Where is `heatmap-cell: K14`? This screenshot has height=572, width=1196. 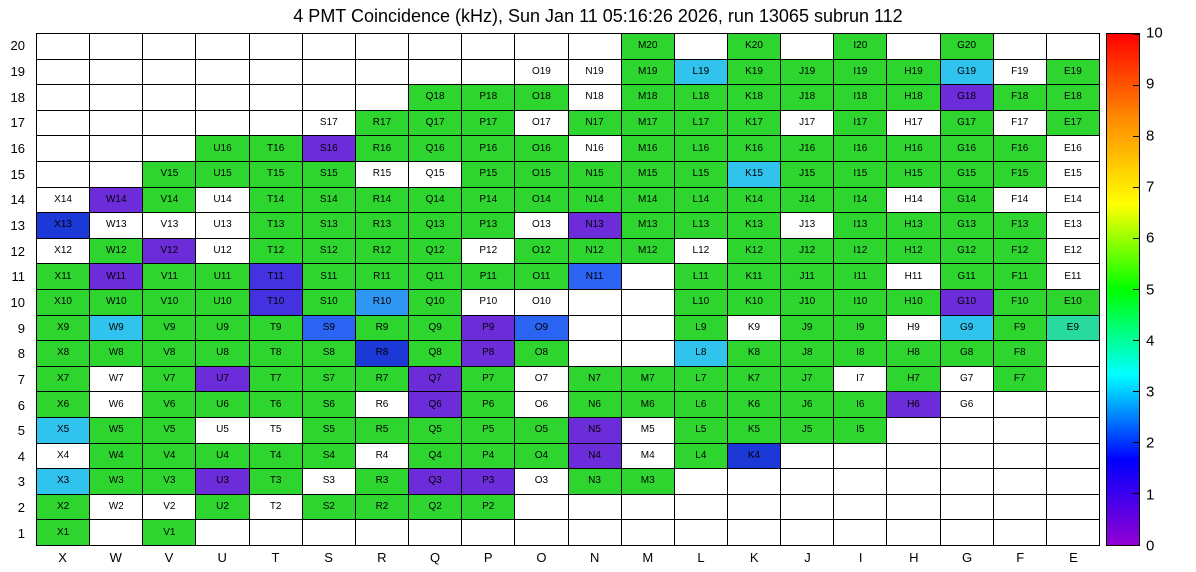
heatmap-cell: K14 is located at coordinates (754, 200).